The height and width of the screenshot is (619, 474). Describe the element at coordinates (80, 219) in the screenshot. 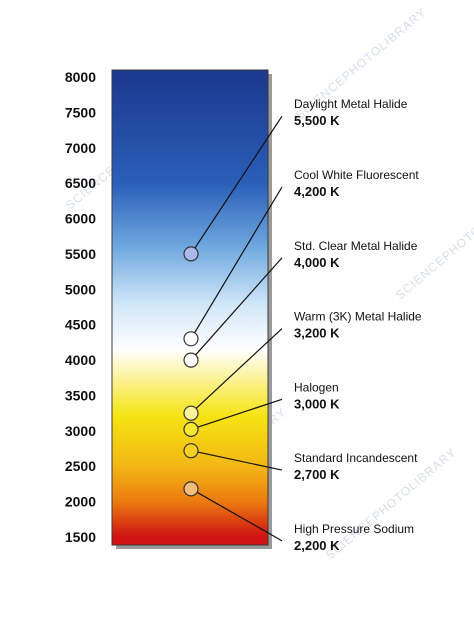

I see `y-tick-label: 6000` at that location.